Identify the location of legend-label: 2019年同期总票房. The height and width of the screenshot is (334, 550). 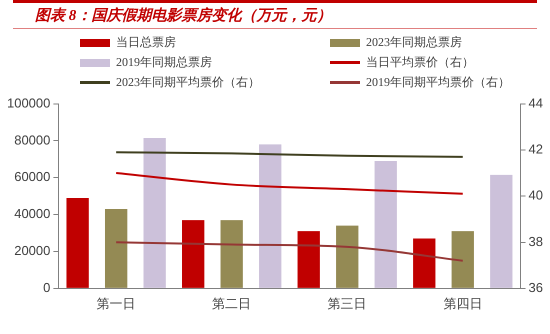
(164, 62).